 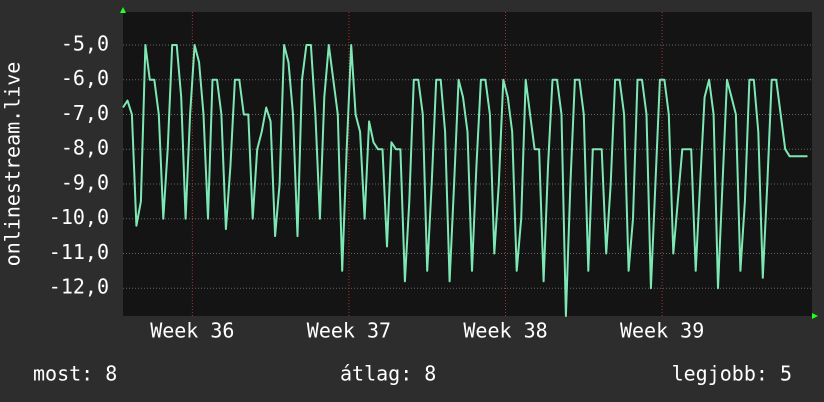 What do you see at coordinates (85, 44) in the screenshot?
I see `y-tick-label: -5,0` at bounding box center [85, 44].